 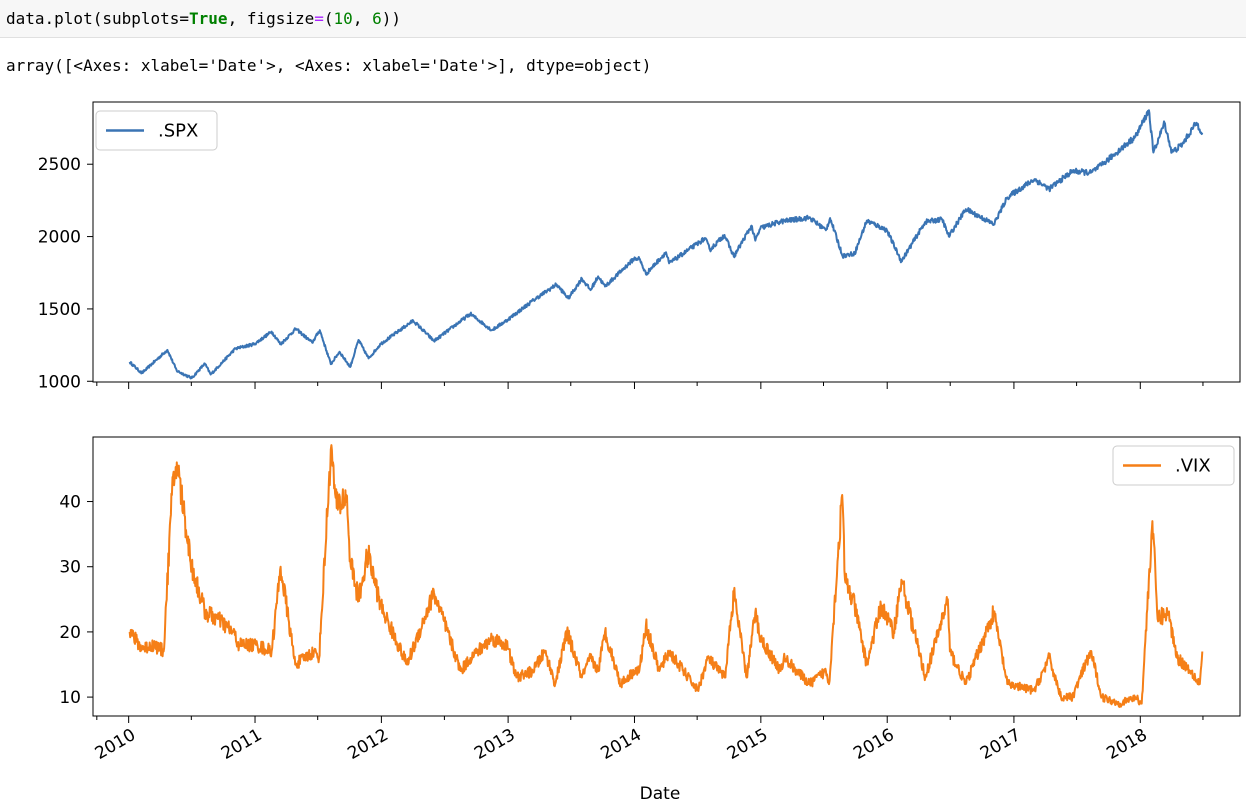 What do you see at coordinates (271, 18) in the screenshot?
I see `code-mid: , figsize` at bounding box center [271, 18].